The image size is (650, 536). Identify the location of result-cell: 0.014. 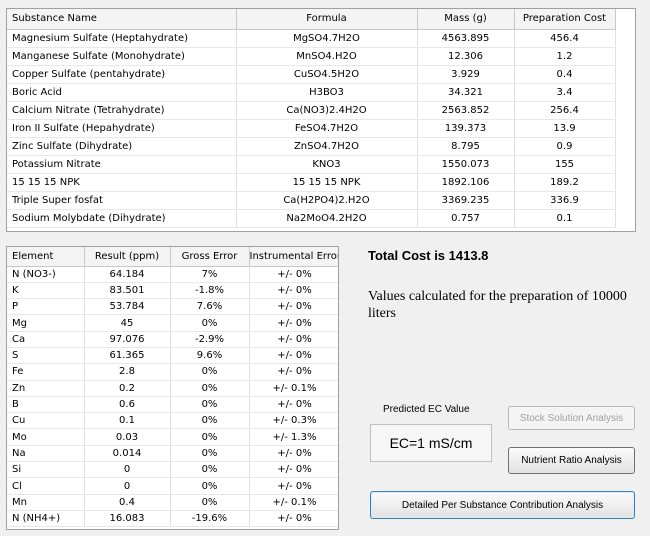
(127, 454).